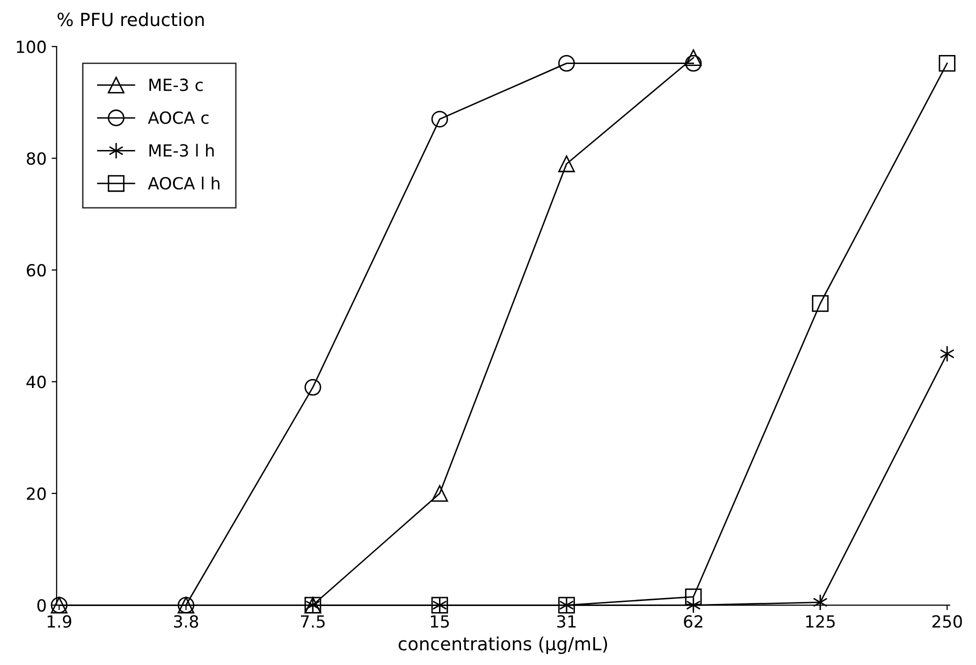 The height and width of the screenshot is (665, 976). Describe the element at coordinates (36, 270) in the screenshot. I see `y-tick-label: 60` at that location.